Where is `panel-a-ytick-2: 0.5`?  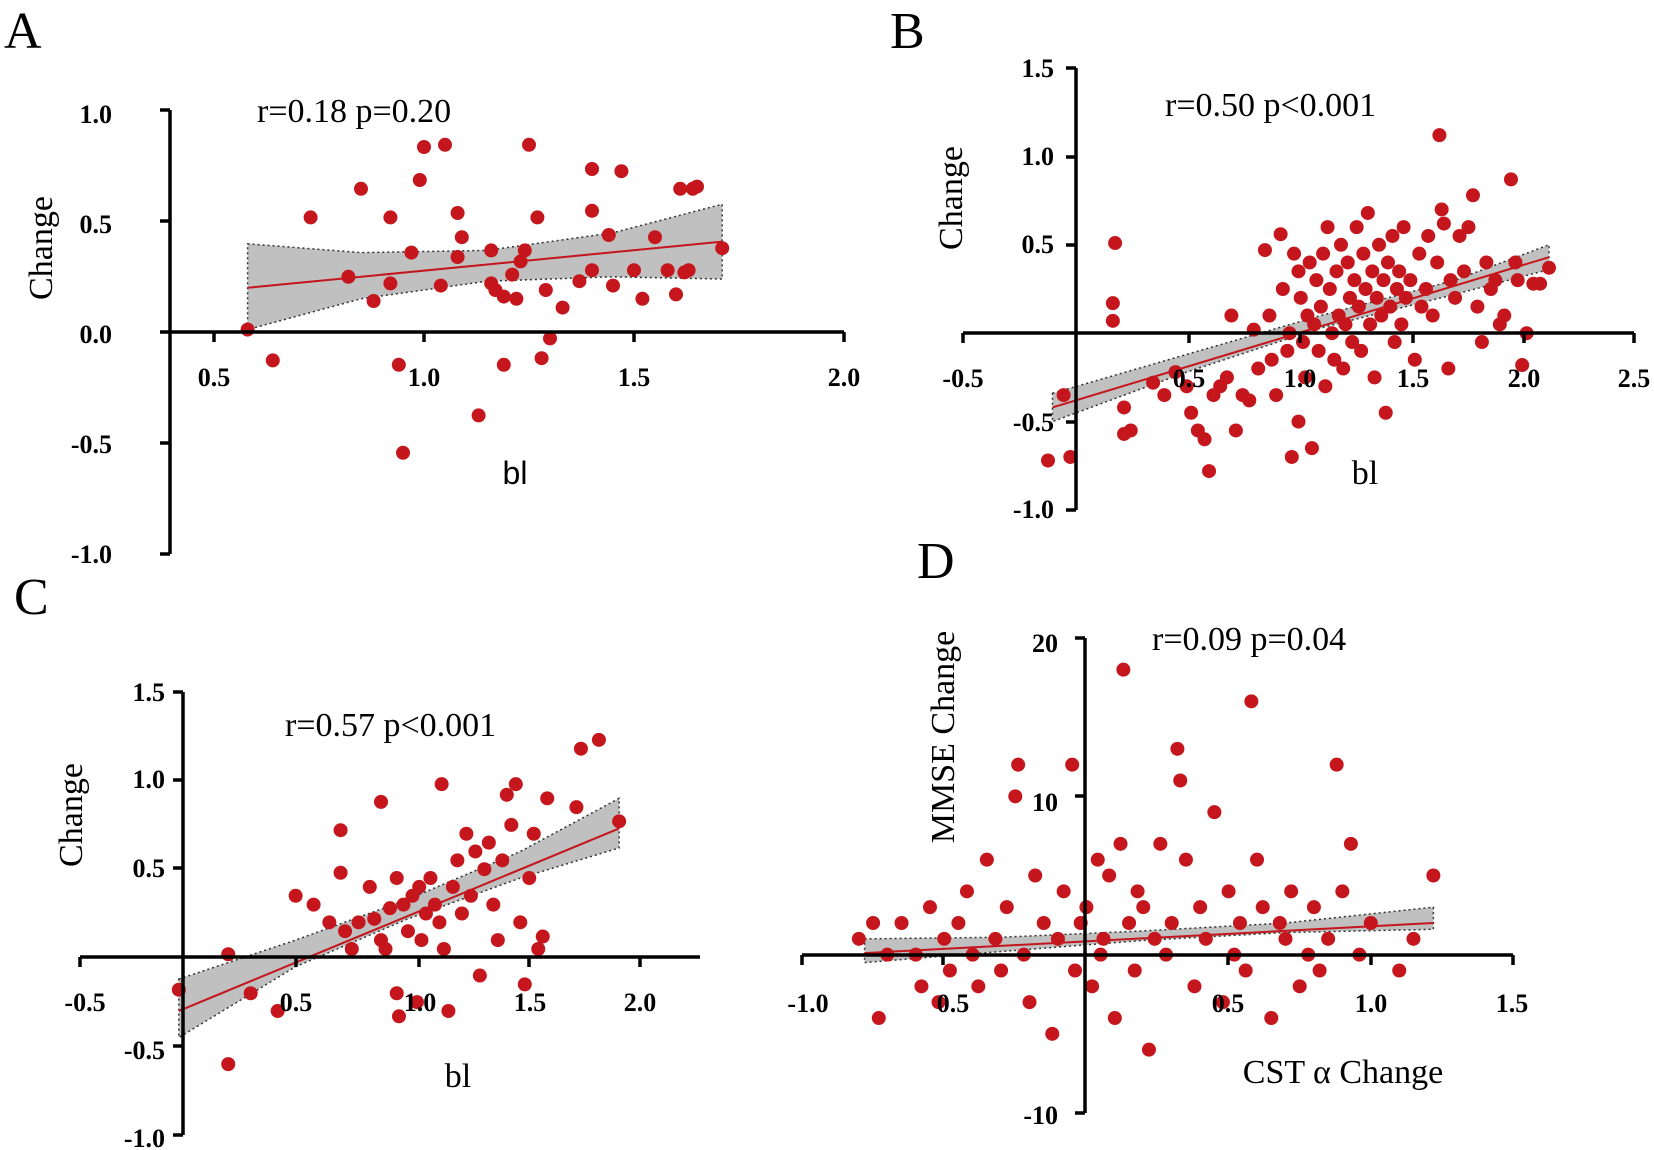 panel-a-ytick-2: 0.5 is located at coordinates (96, 224).